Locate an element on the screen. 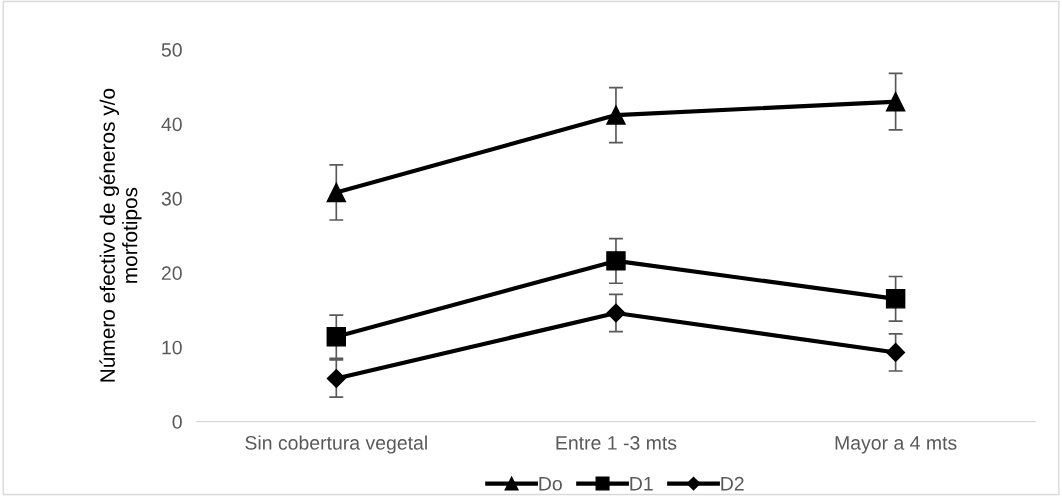 The height and width of the screenshot is (496, 1062). legend-label: D1 is located at coordinates (641, 484).